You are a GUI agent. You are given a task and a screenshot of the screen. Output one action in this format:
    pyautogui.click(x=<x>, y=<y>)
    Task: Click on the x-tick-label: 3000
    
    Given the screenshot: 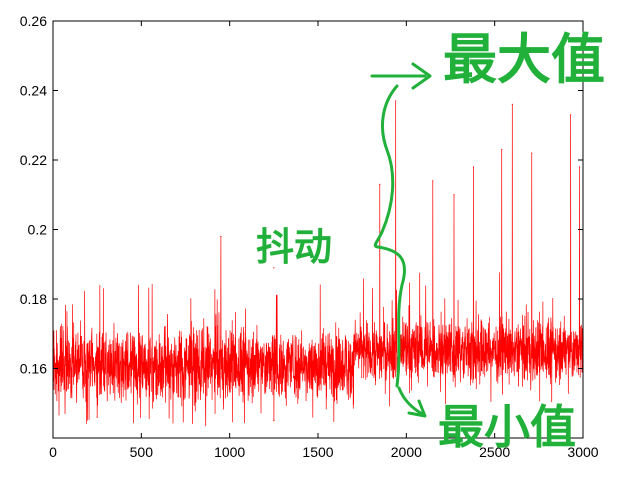 What is the action you would take?
    pyautogui.click(x=582, y=452)
    